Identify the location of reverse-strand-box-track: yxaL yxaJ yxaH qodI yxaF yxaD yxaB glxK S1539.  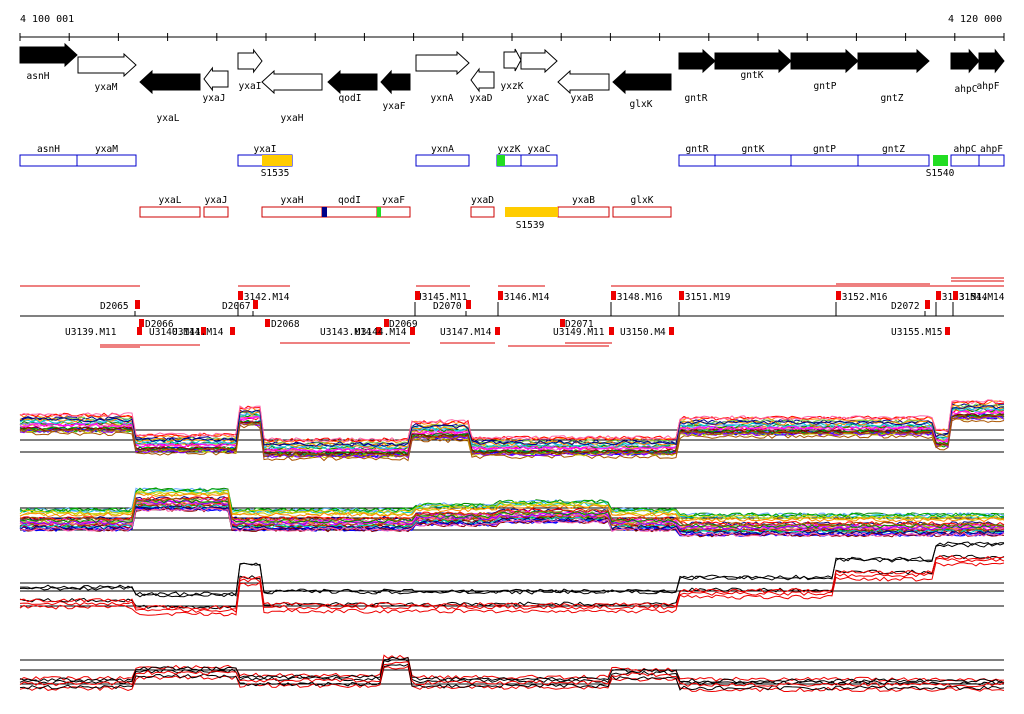
(405, 213).